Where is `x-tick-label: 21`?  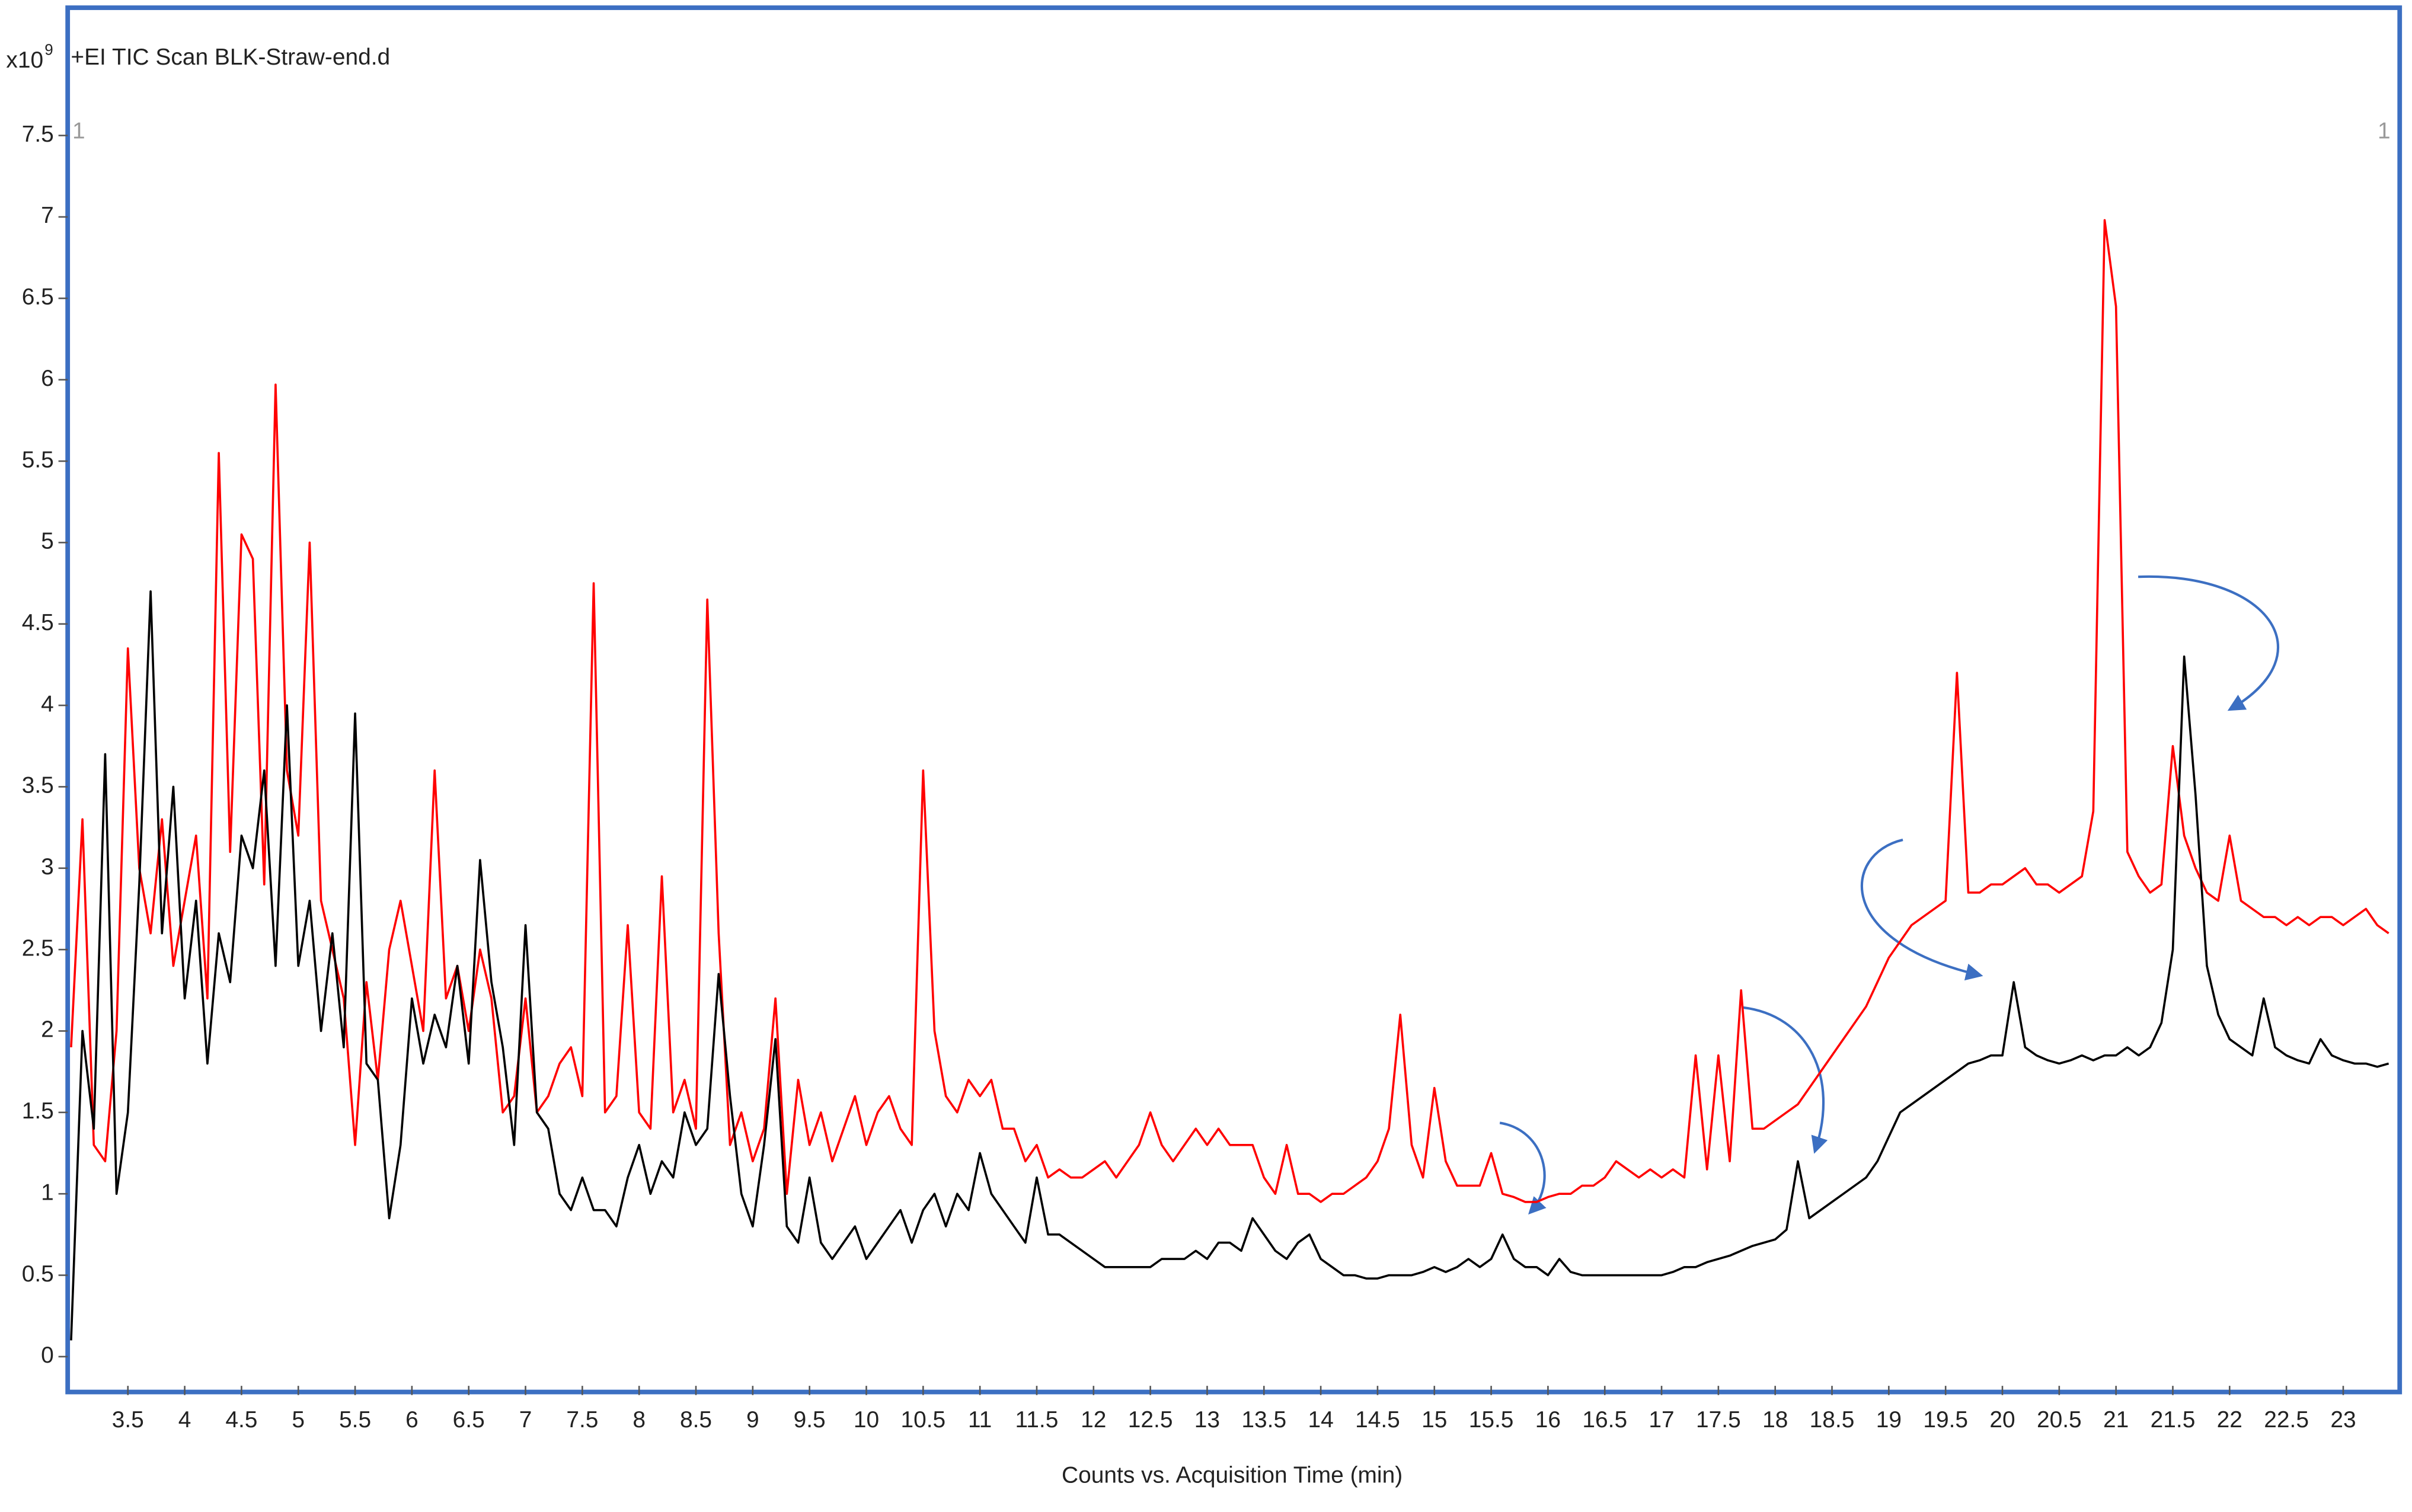 x-tick-label: 21 is located at coordinates (2116, 1420).